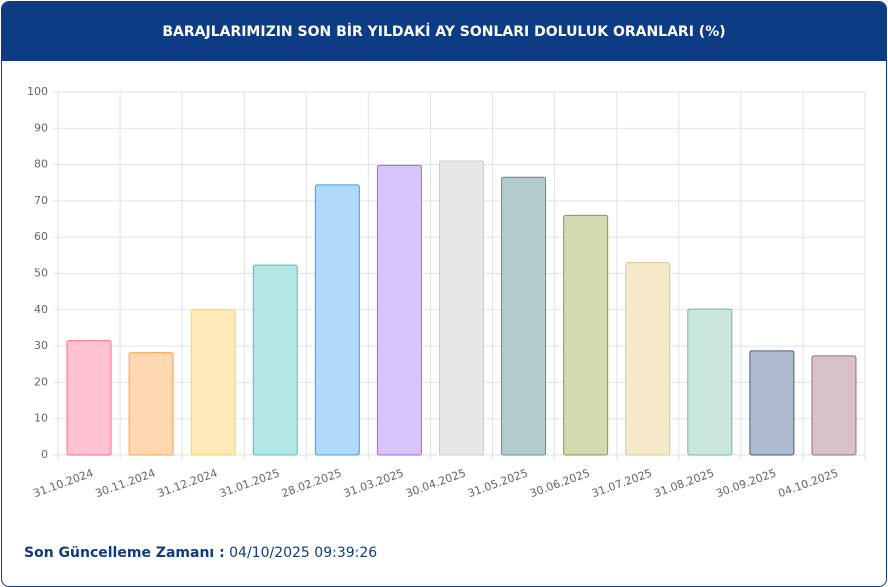  I want to click on y-tick-label: 20, so click(41, 381).